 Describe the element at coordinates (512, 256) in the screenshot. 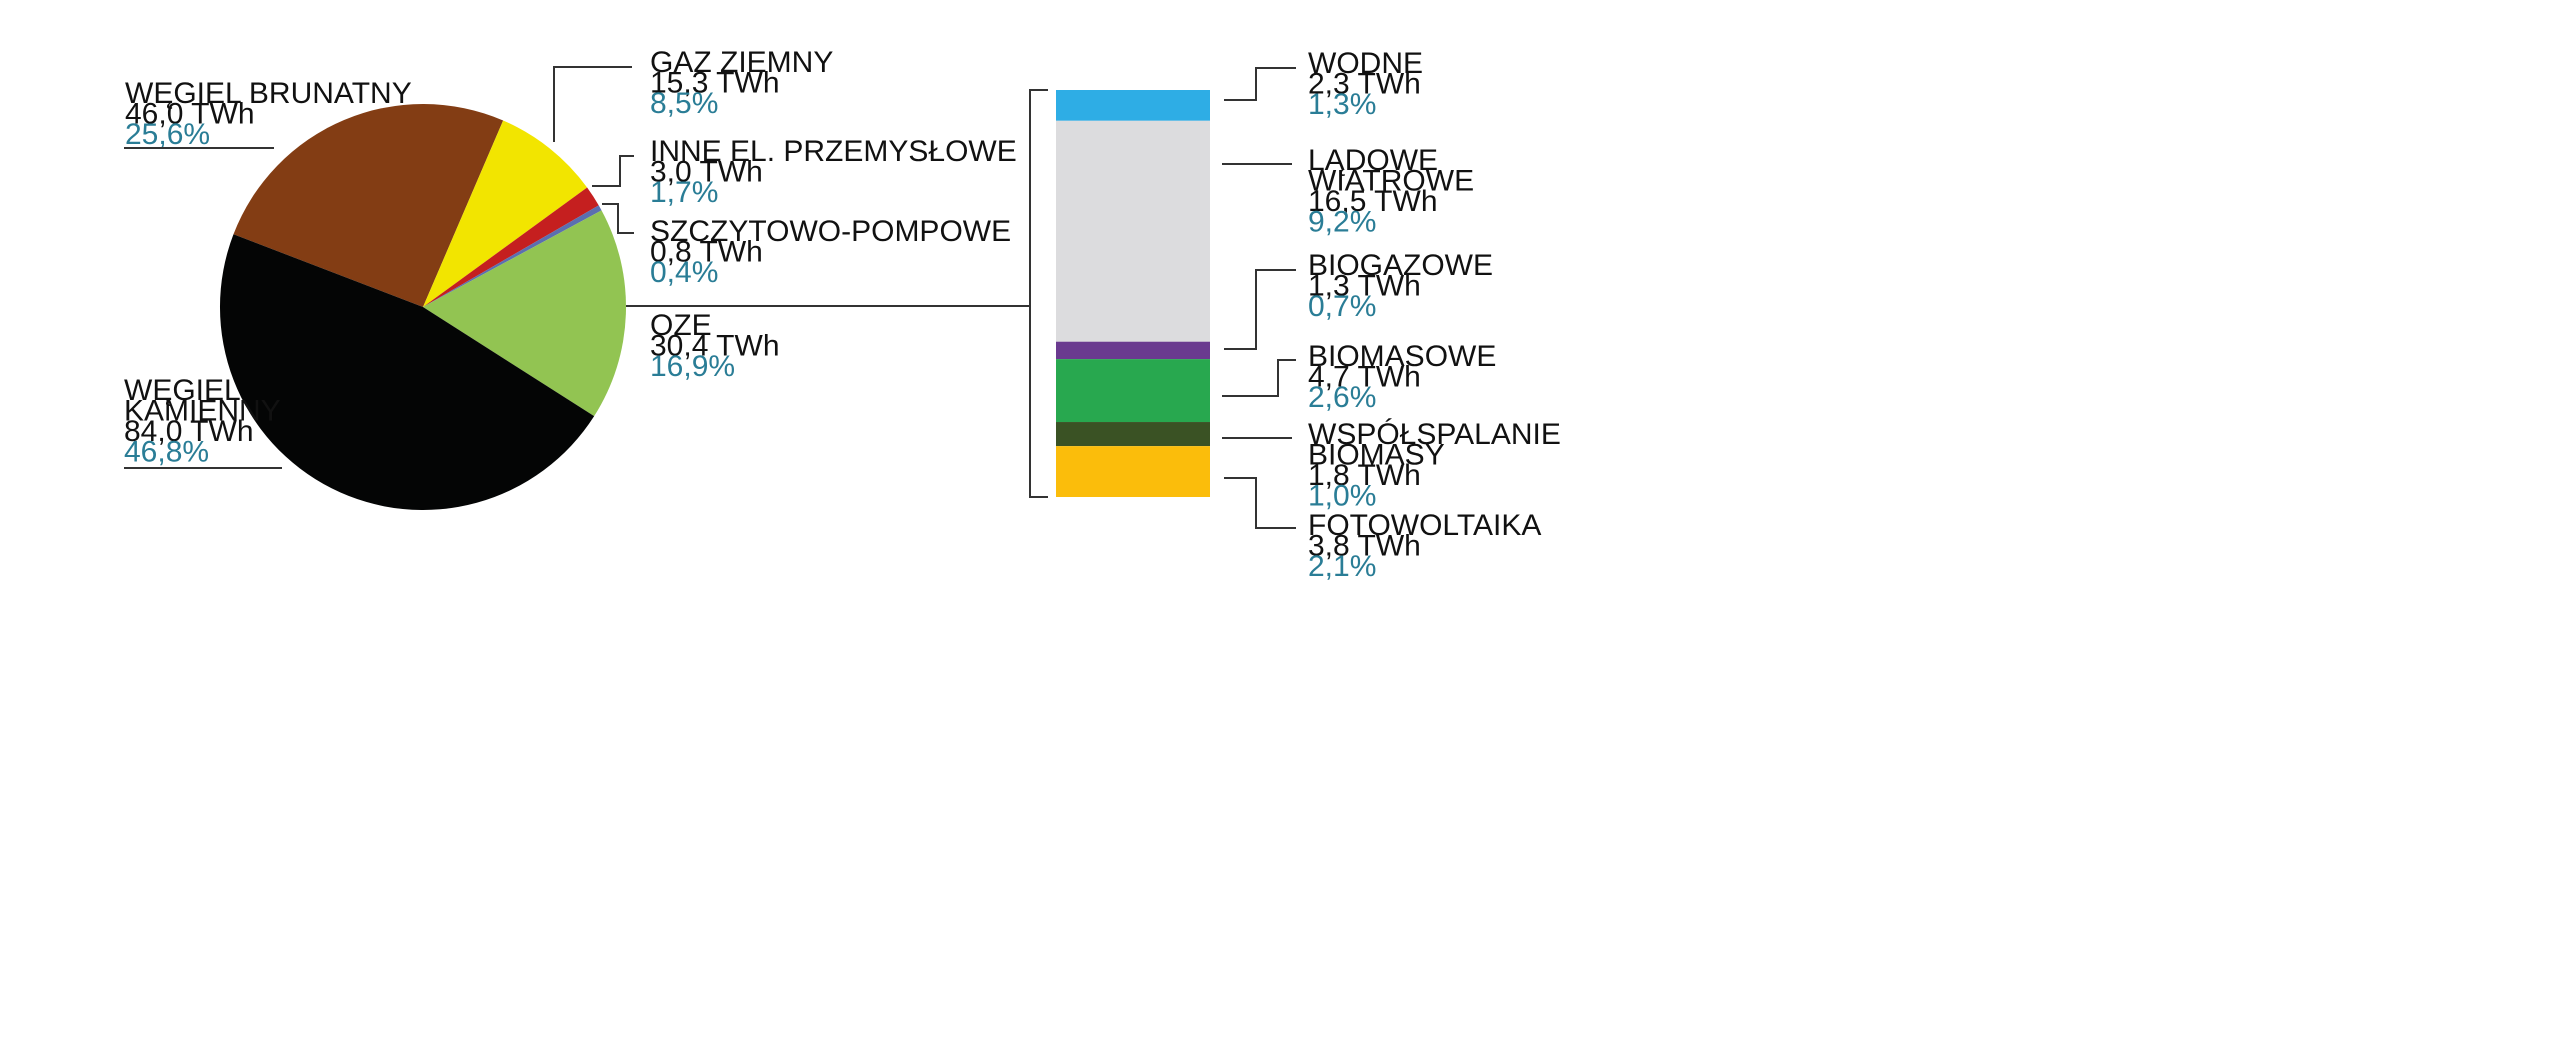

I see `pie-slice-szczytowo-pompowe` at that location.